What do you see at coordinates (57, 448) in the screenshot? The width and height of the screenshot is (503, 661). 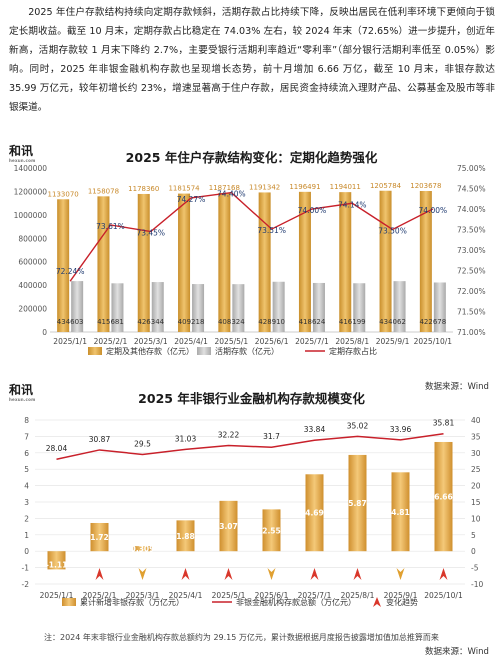 I see `data-label-total: 28.04` at bounding box center [57, 448].